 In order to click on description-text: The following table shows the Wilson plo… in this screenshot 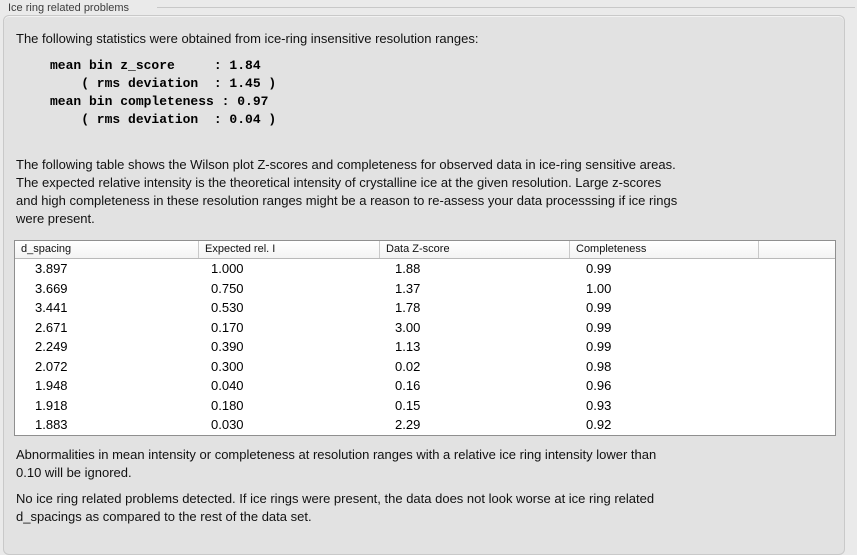, I will do `click(347, 191)`.